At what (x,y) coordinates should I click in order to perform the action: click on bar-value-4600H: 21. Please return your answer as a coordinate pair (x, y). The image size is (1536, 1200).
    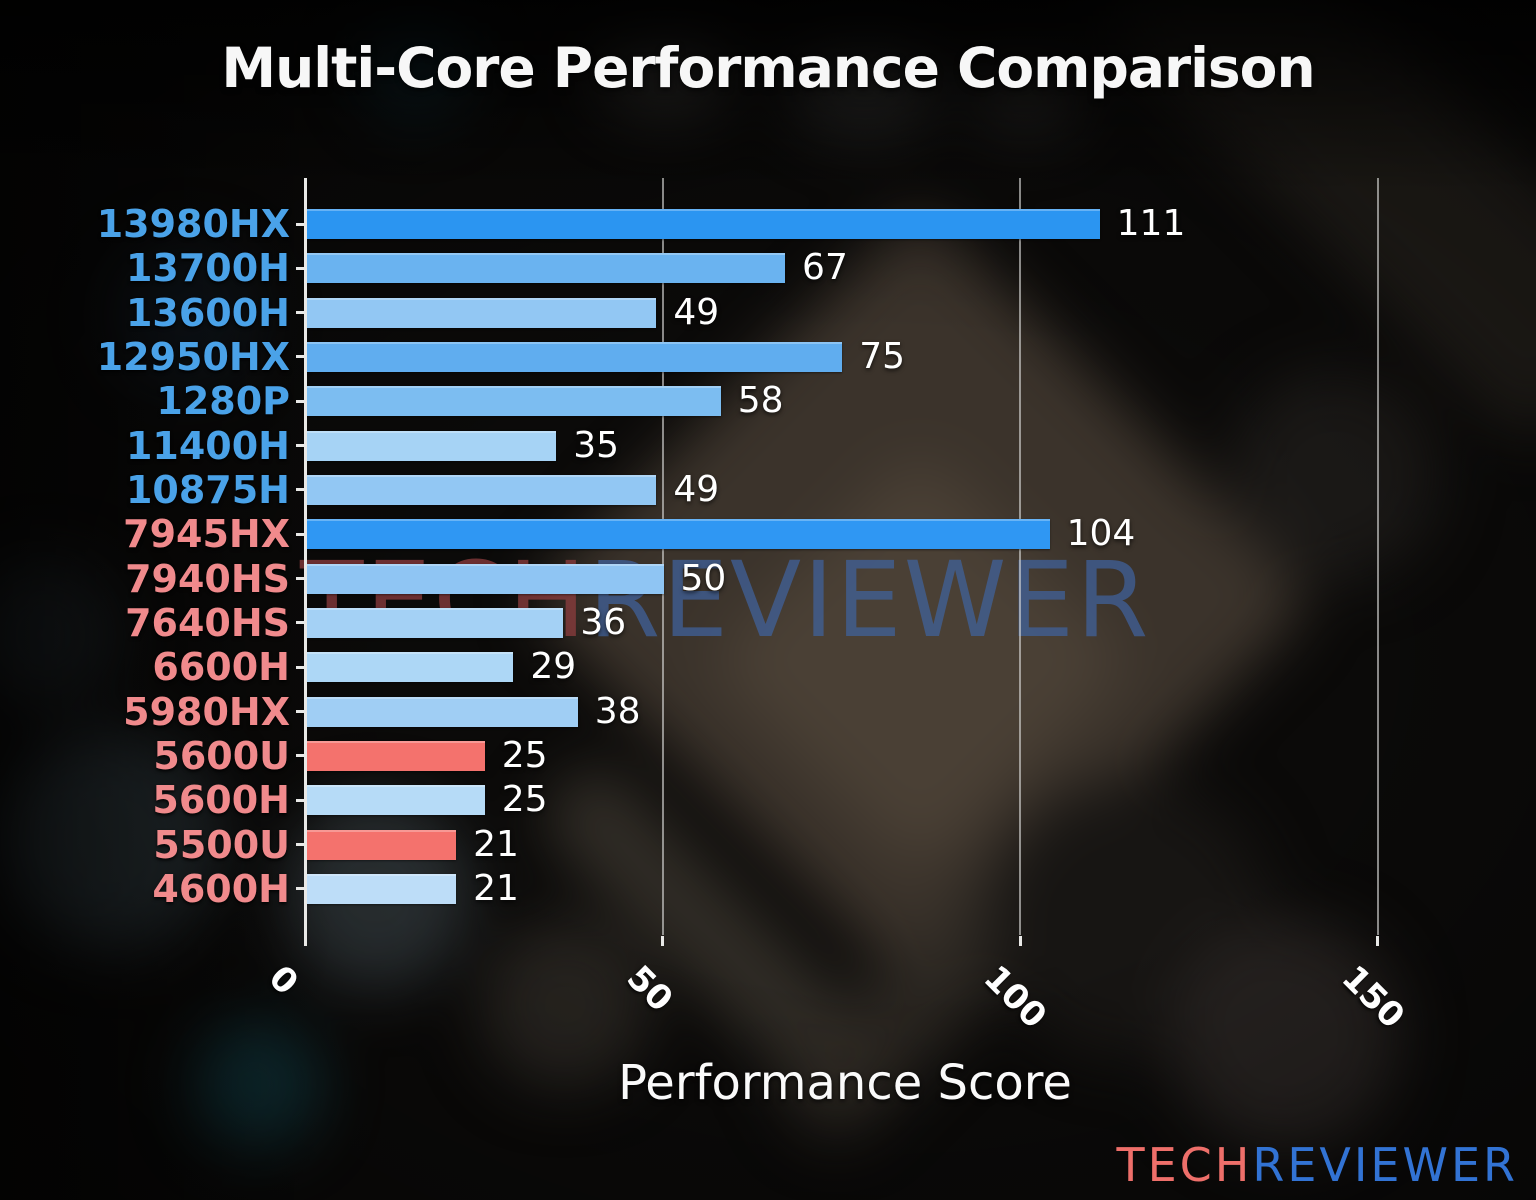
    Looking at the image, I should click on (496, 888).